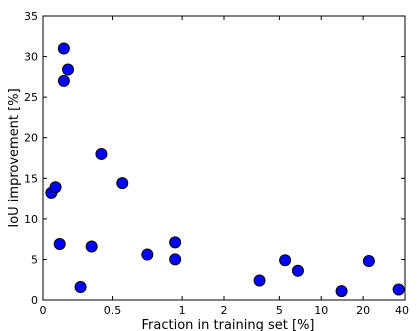  What do you see at coordinates (31, 16) in the screenshot?
I see `y-tick-label: 35` at bounding box center [31, 16].